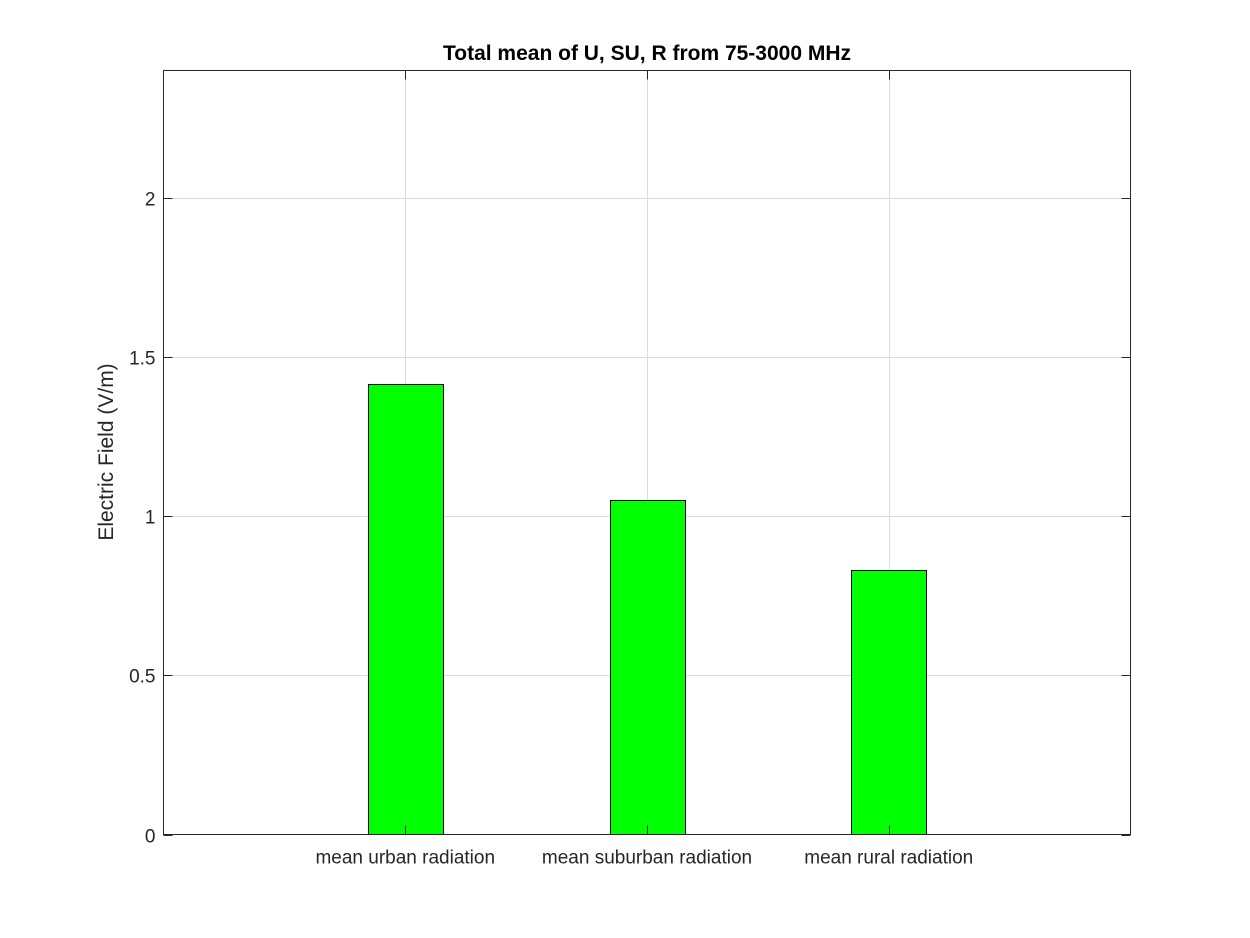  What do you see at coordinates (150, 837) in the screenshot?
I see `y-tick-label: 0` at bounding box center [150, 837].